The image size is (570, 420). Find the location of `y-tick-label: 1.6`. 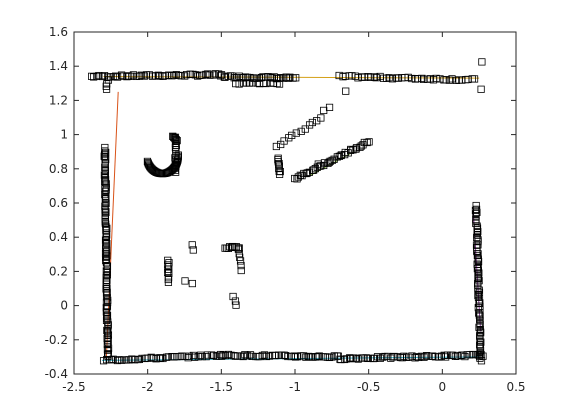

y-tick-label: 1.6 is located at coordinates (58, 32).